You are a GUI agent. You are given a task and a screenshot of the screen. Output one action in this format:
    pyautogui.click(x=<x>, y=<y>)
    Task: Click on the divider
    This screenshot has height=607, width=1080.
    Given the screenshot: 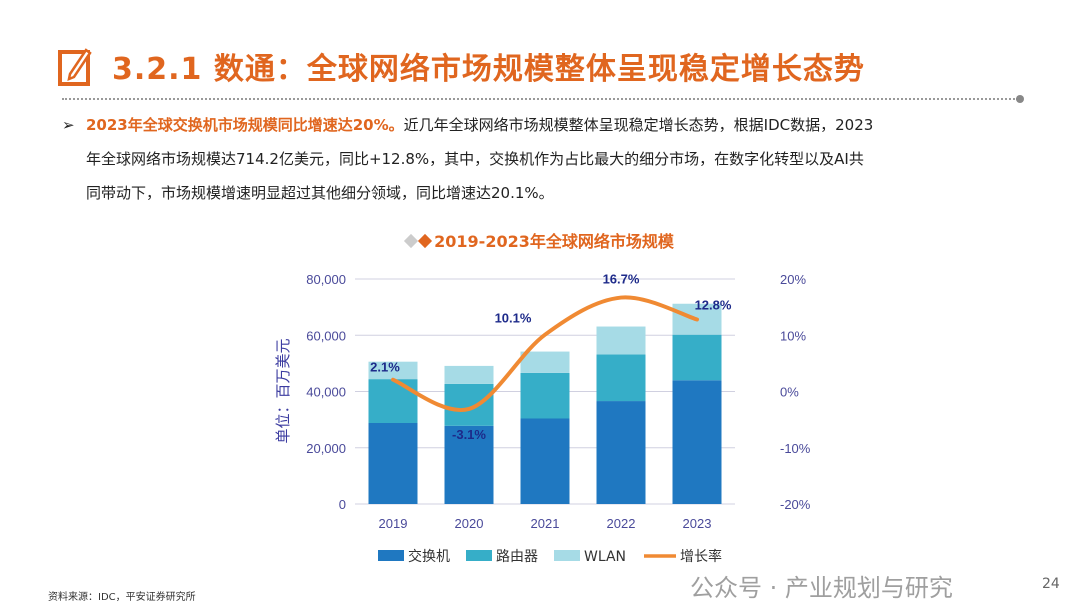 What is the action you would take?
    pyautogui.click(x=540, y=99)
    